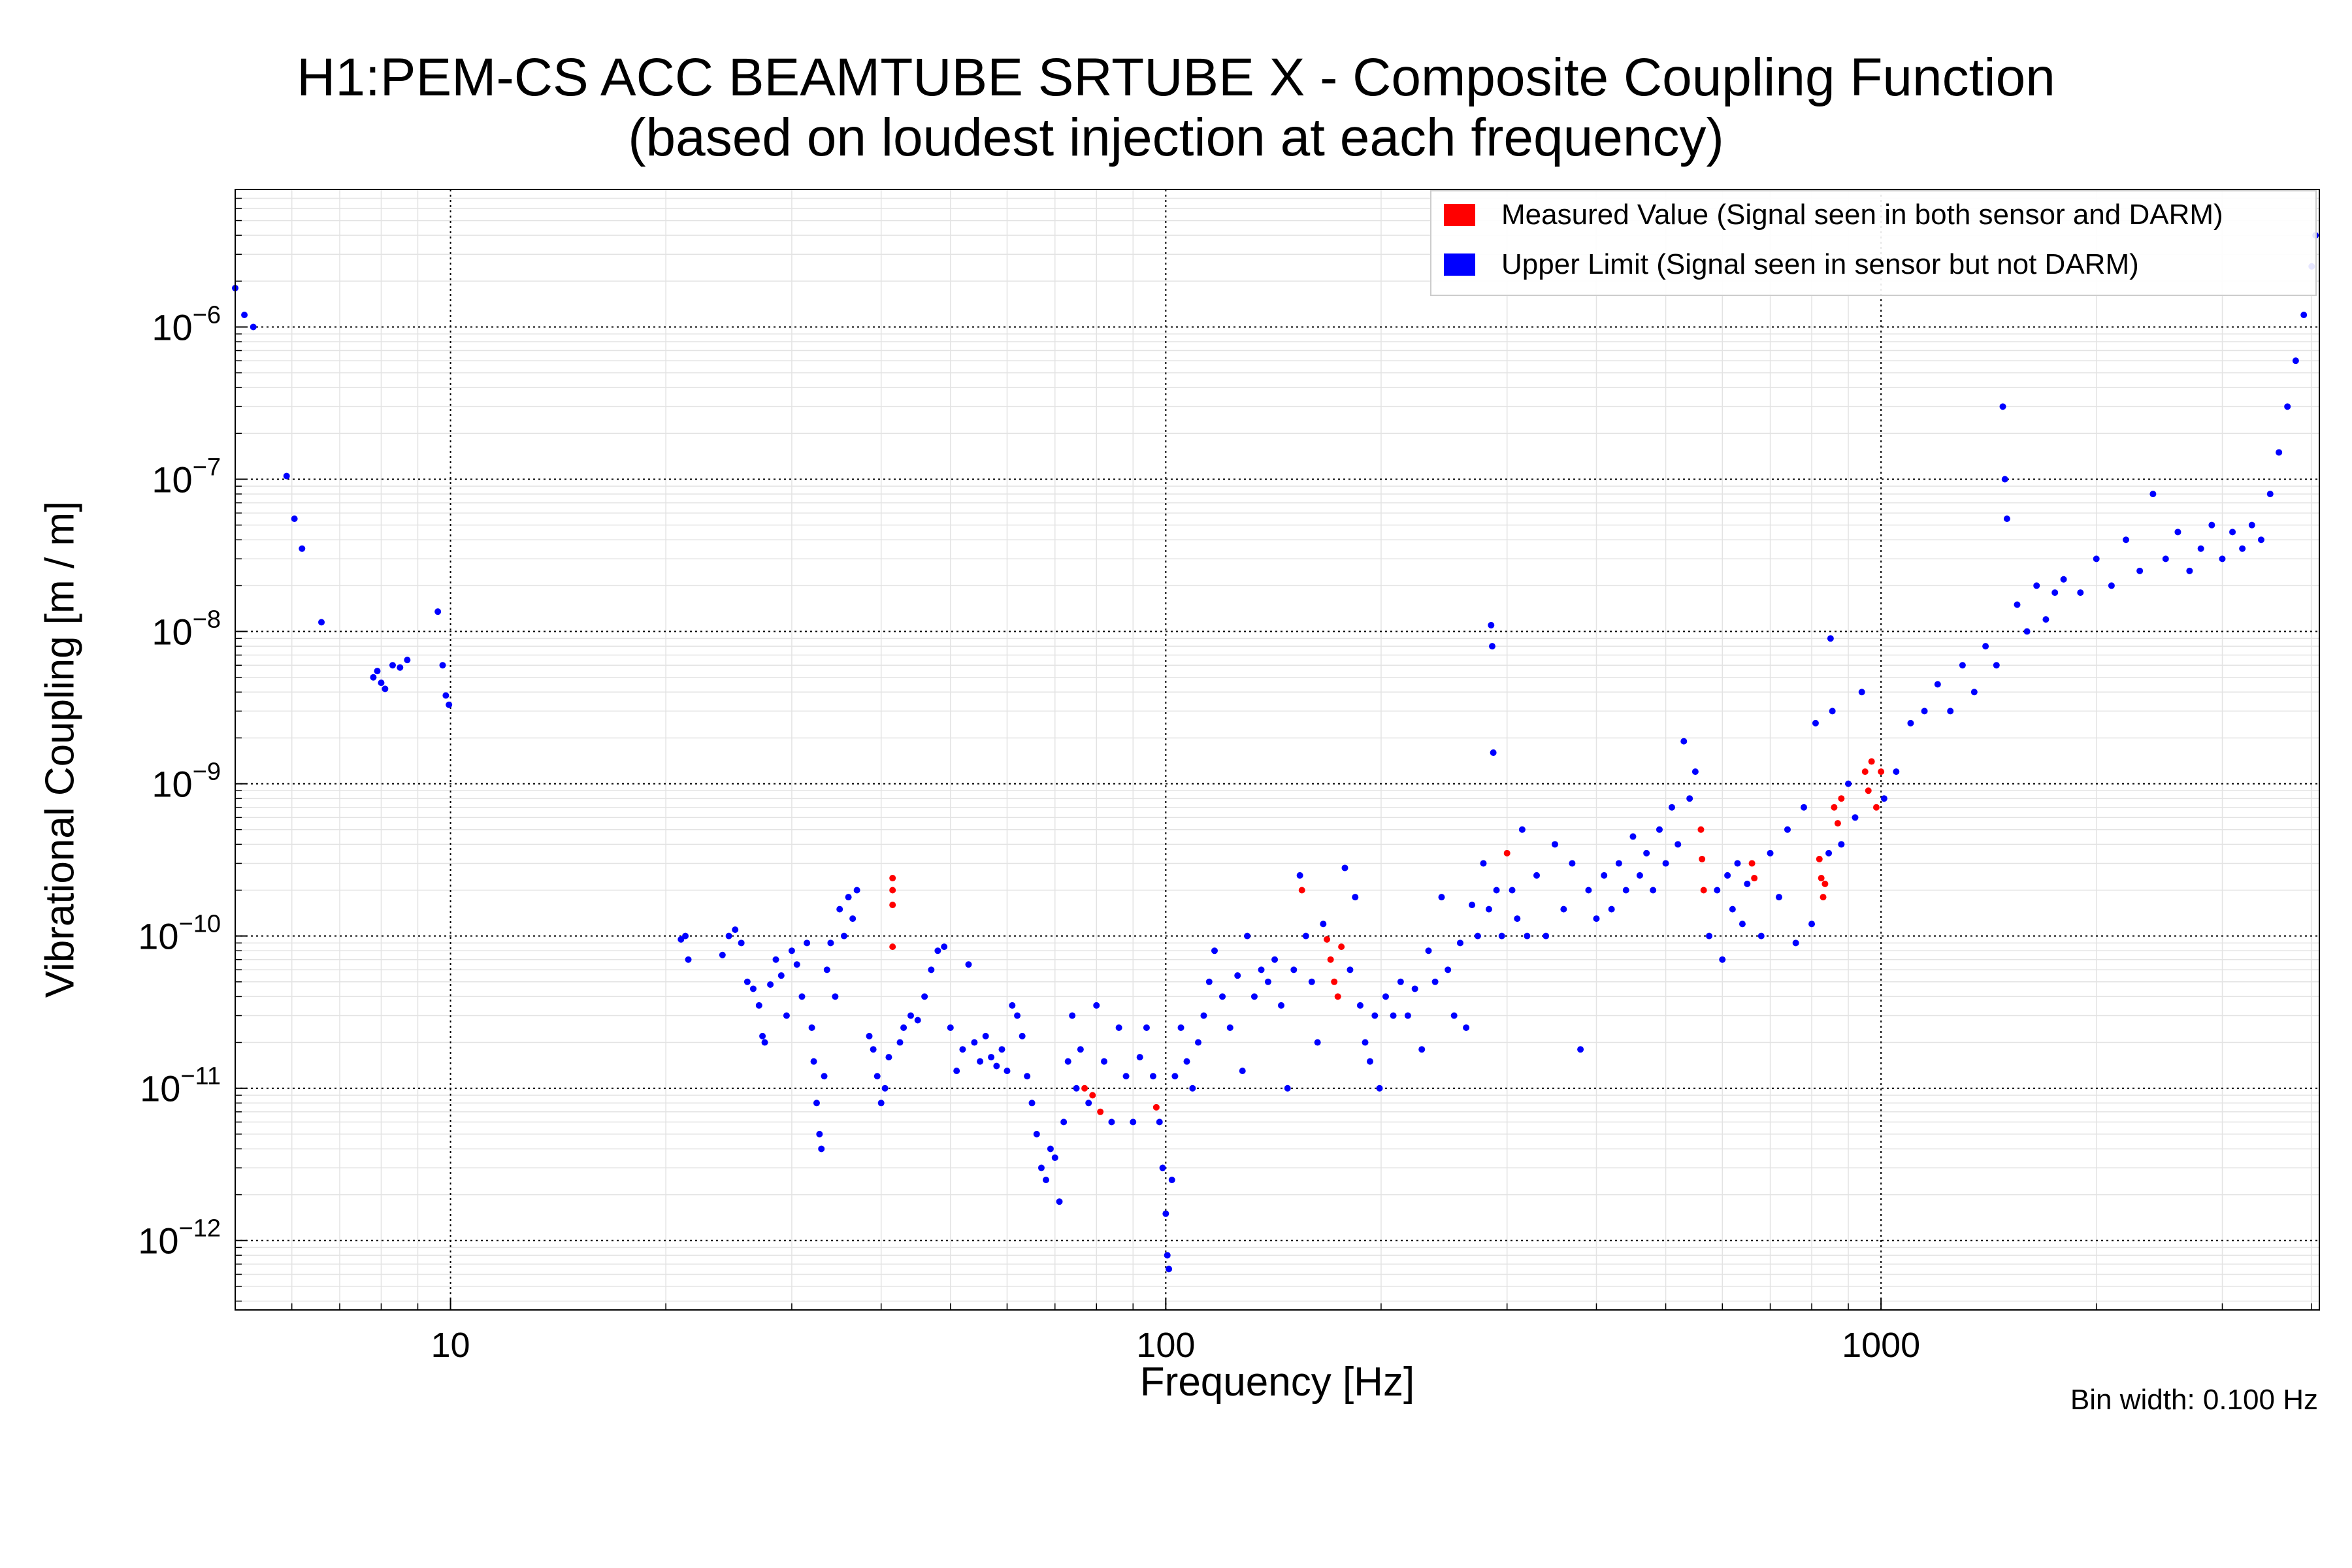 The width and height of the screenshot is (2352, 1568). What do you see at coordinates (179, 781) in the screenshot?
I see `y-tick-labels: 10−12 10−11 10−10 10−9 10−8 10−7 10−6` at bounding box center [179, 781].